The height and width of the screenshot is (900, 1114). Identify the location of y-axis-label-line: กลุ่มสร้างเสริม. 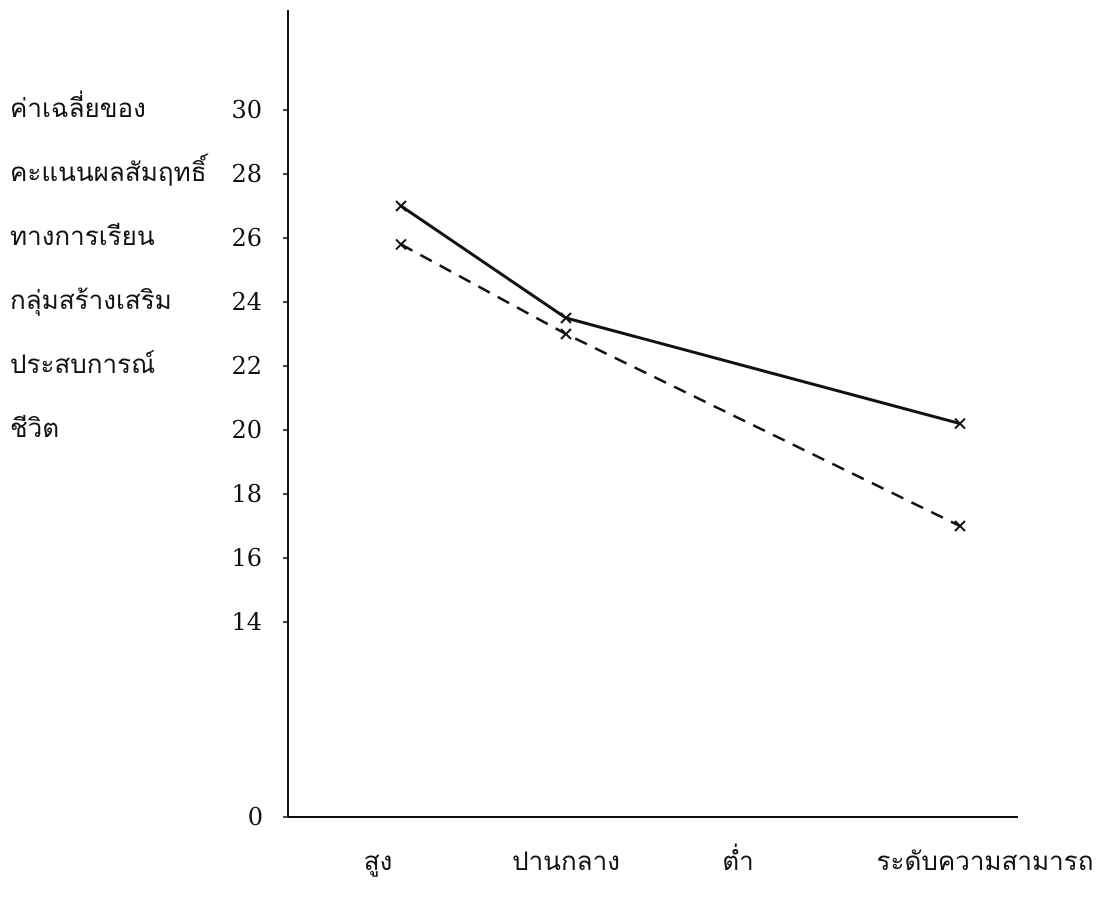
(91, 301).